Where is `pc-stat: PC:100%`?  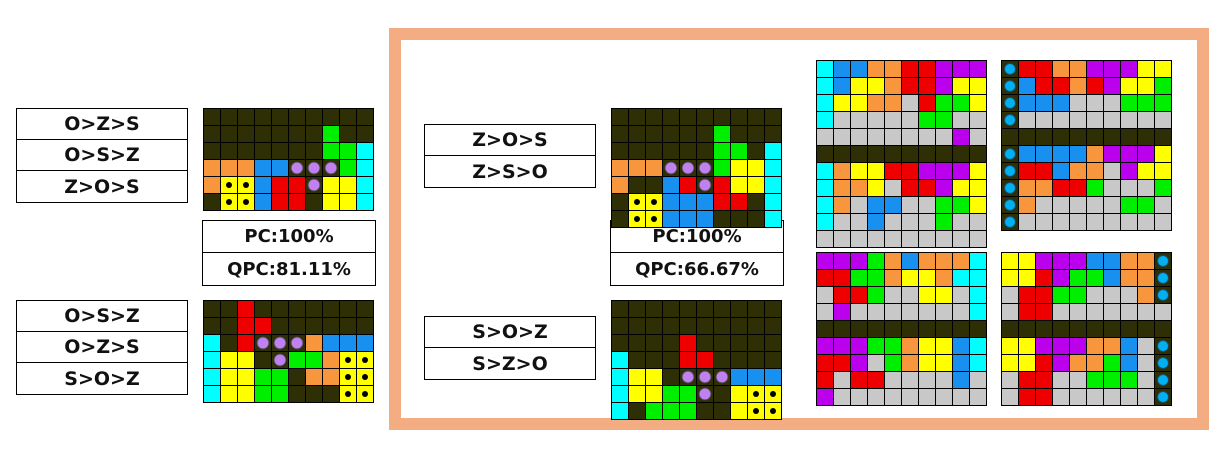
pc-stat: PC:100% is located at coordinates (289, 237).